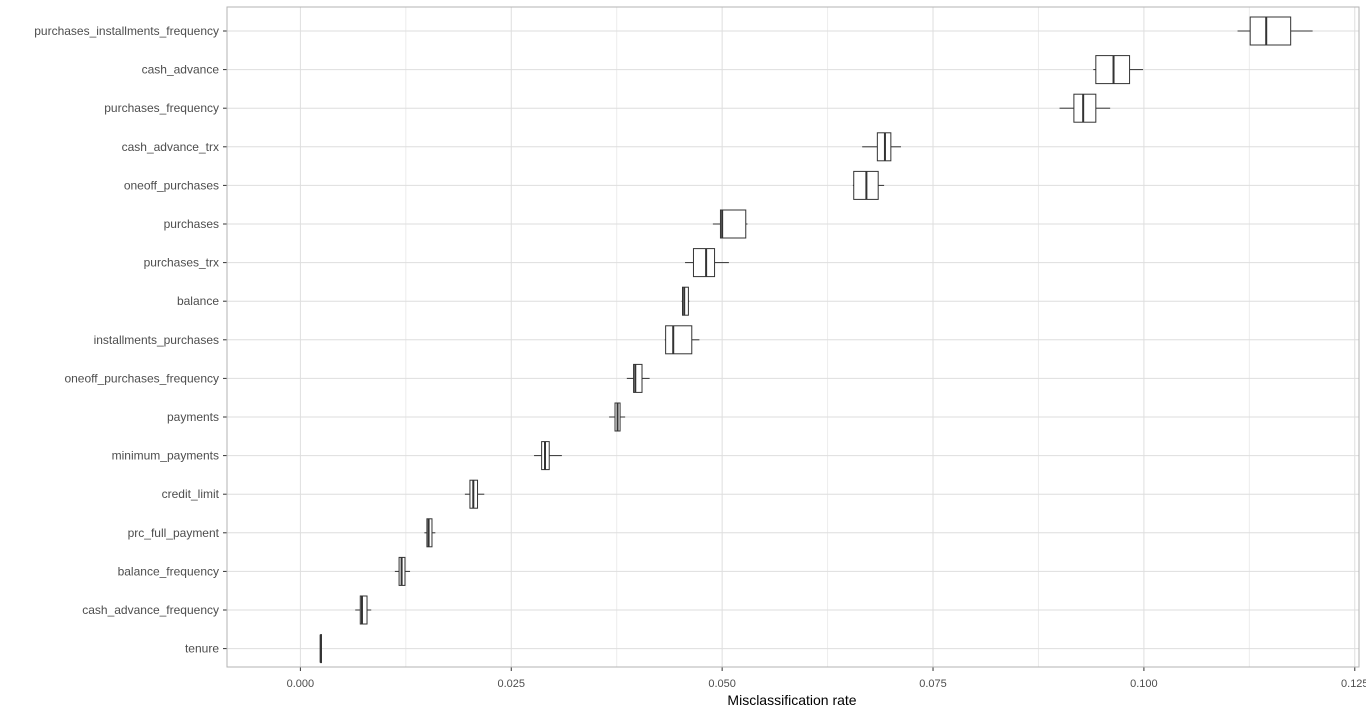 The image size is (1366, 720). I want to click on boxplot-installments-purchases, so click(682, 340).